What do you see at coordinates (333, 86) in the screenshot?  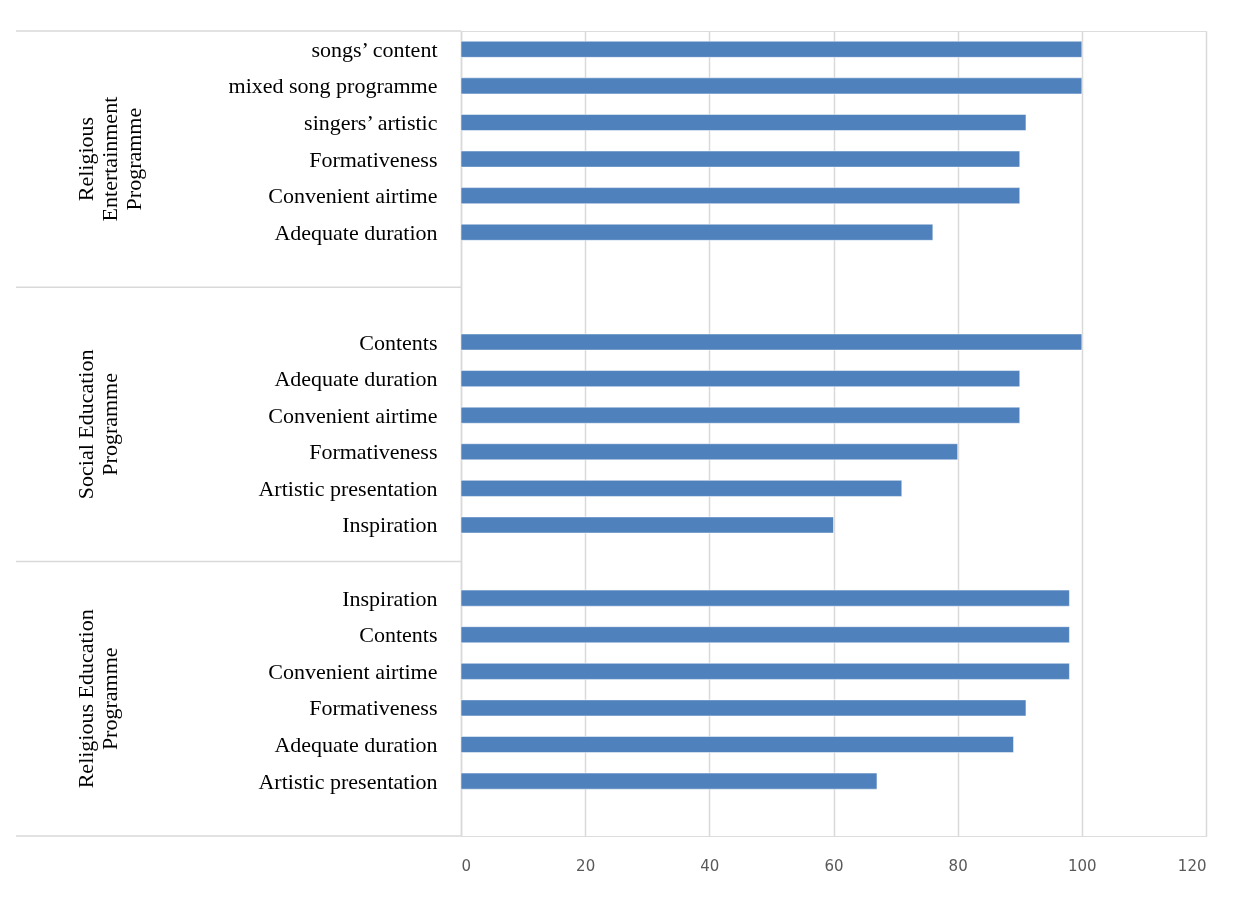 I see `y-tick-label: mixed song programme` at bounding box center [333, 86].